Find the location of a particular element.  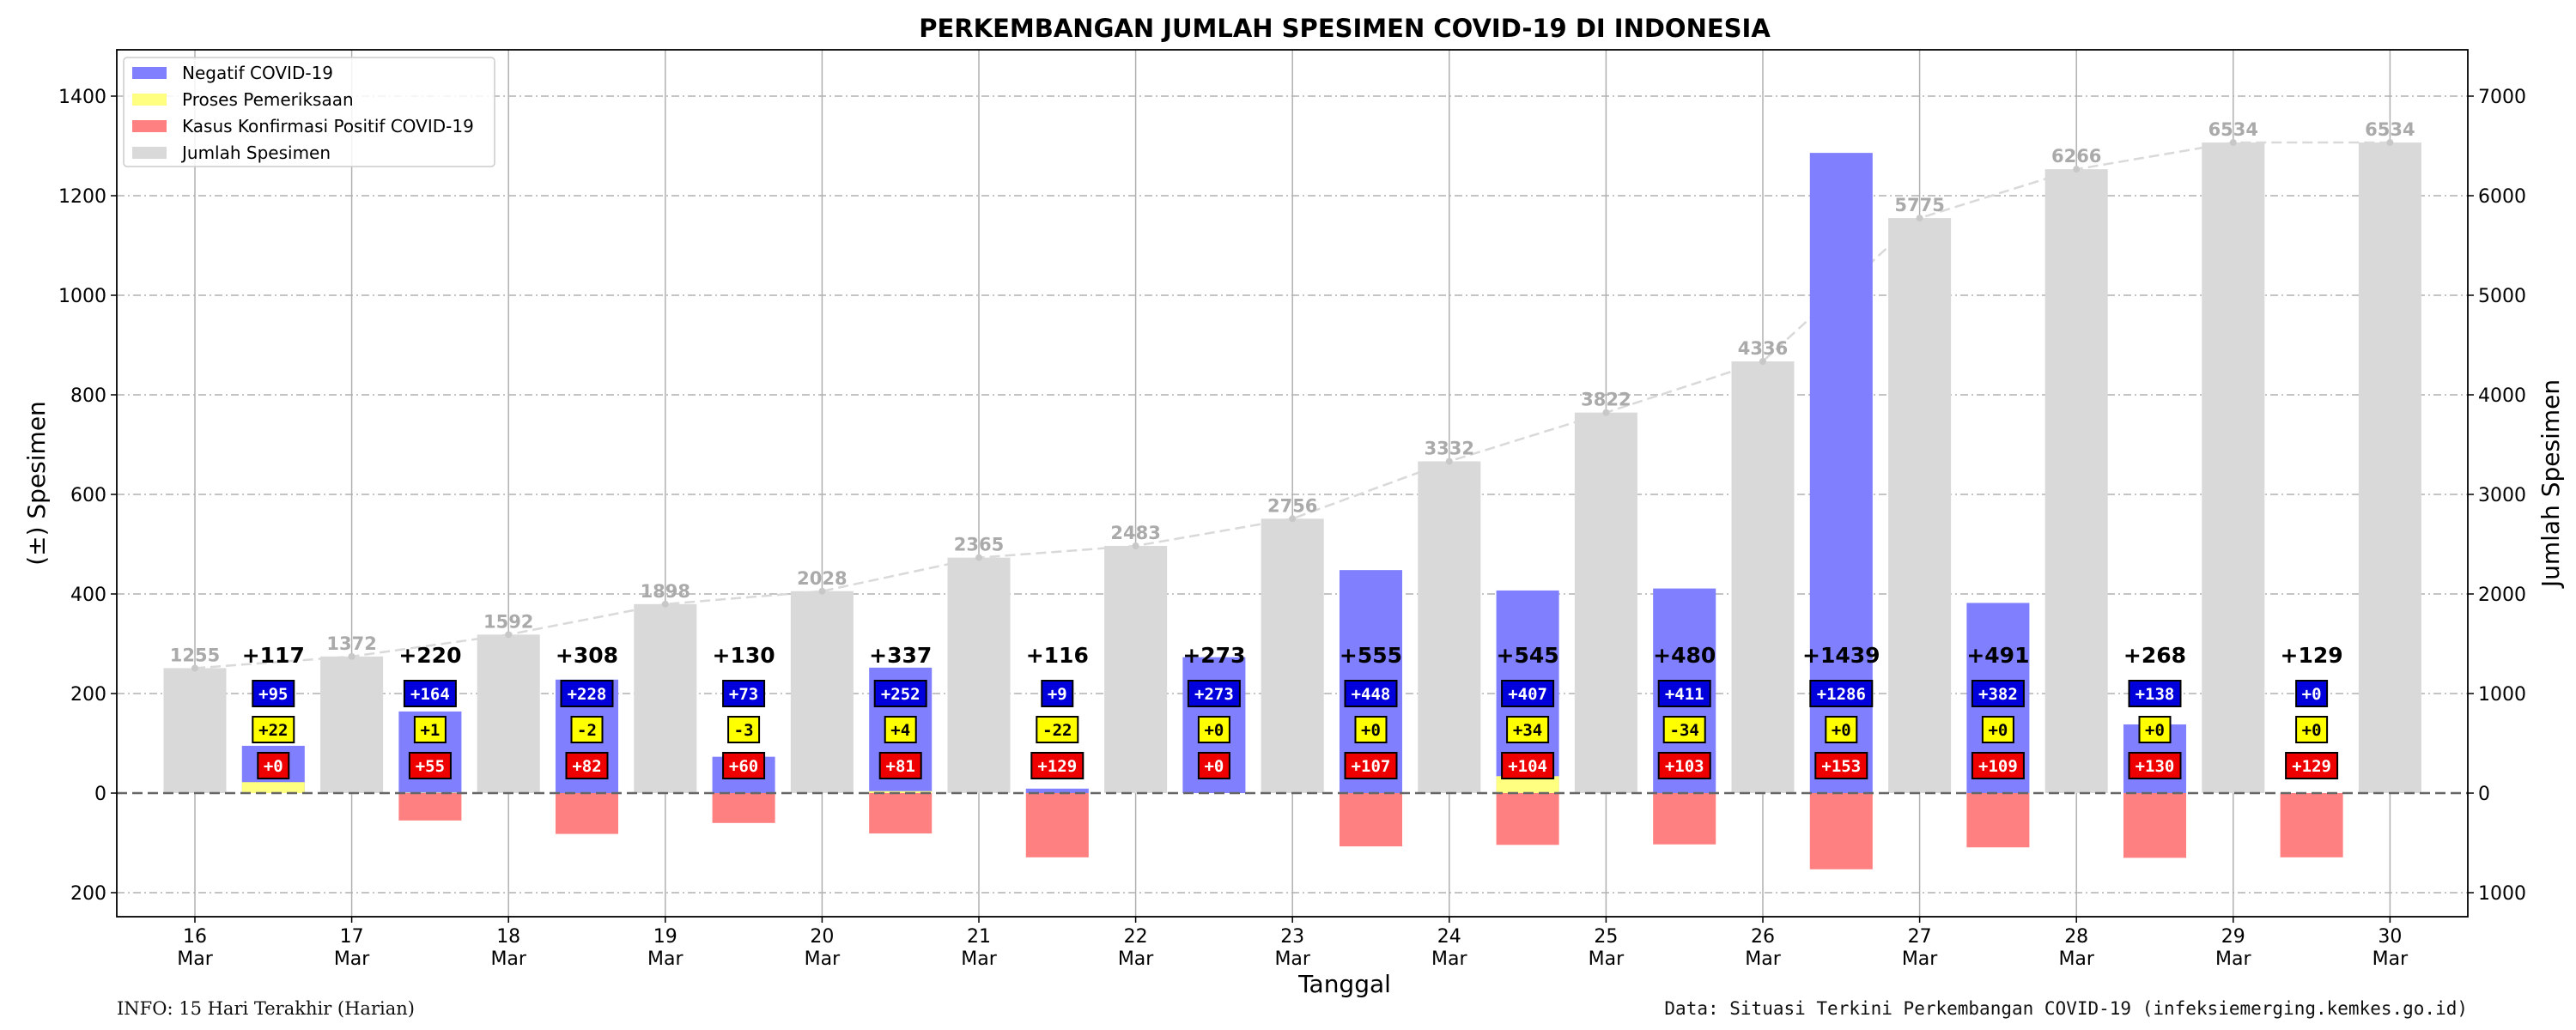

process-change-label: -2 is located at coordinates (587, 730).